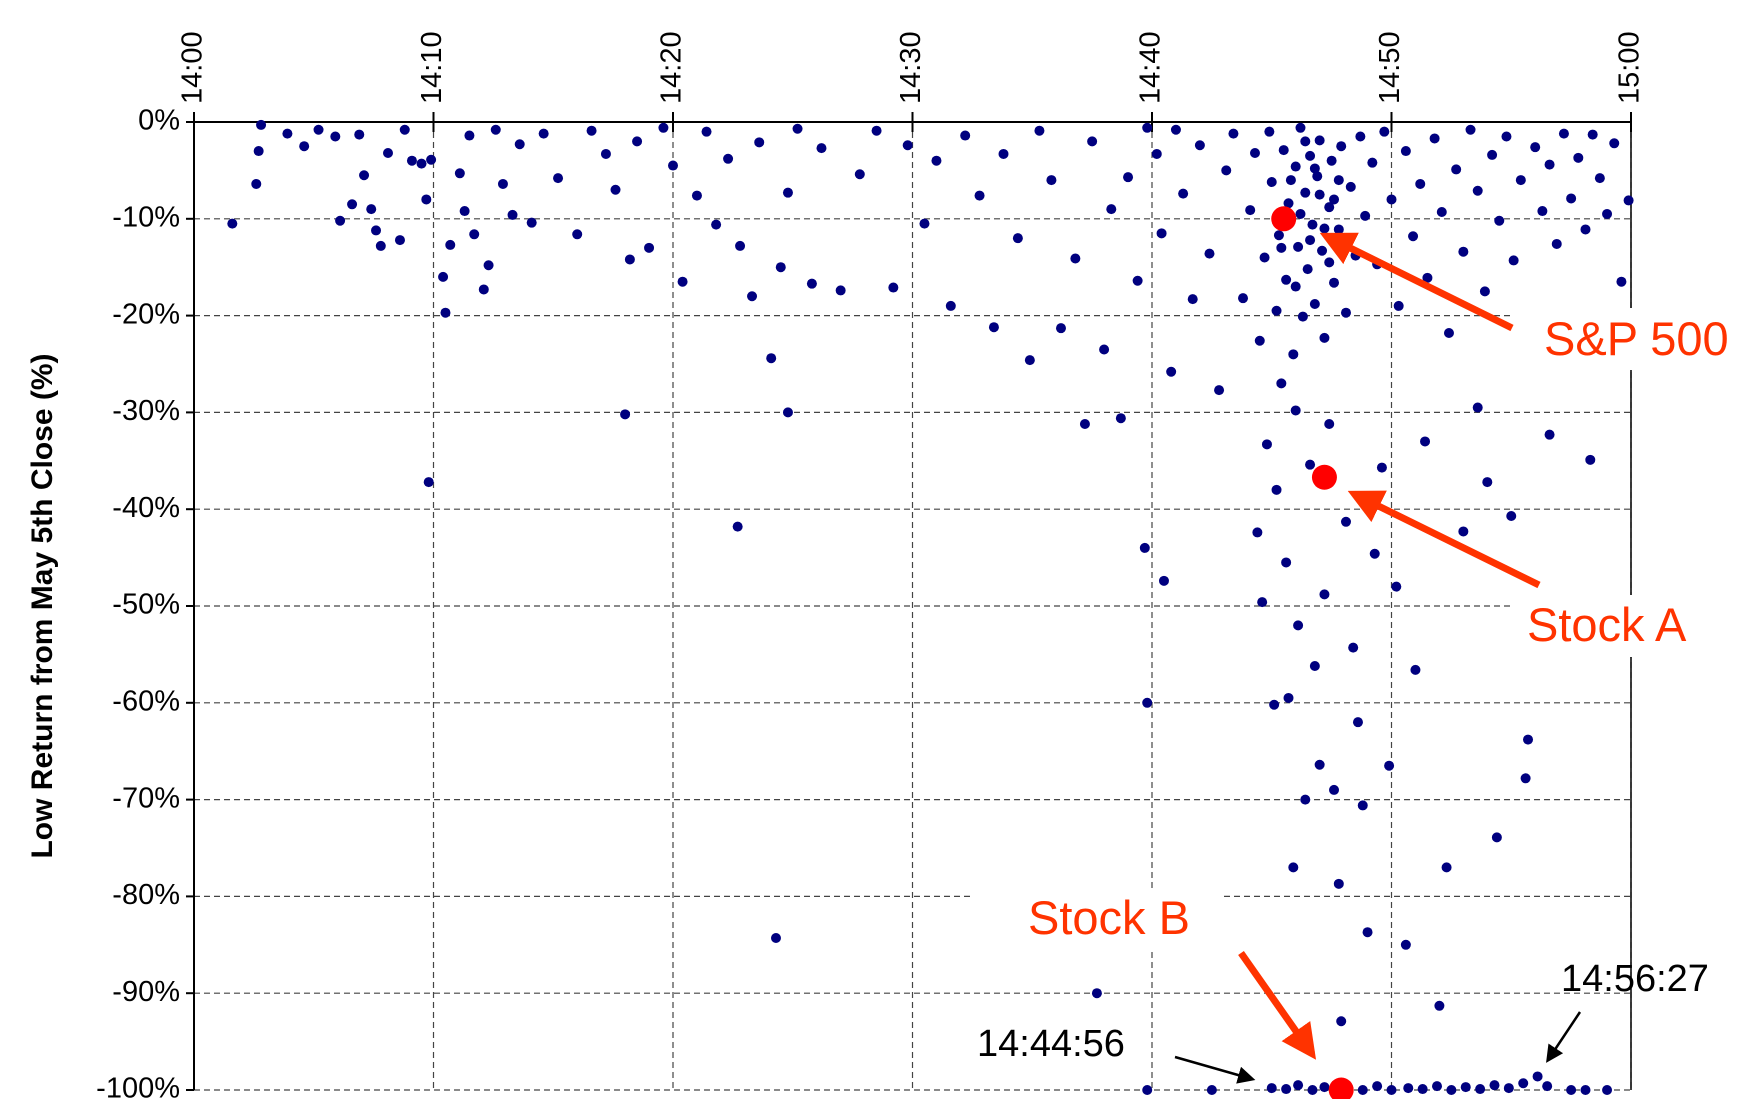  Describe the element at coordinates (146, 508) in the screenshot. I see `y-tick-label: -40%` at that location.